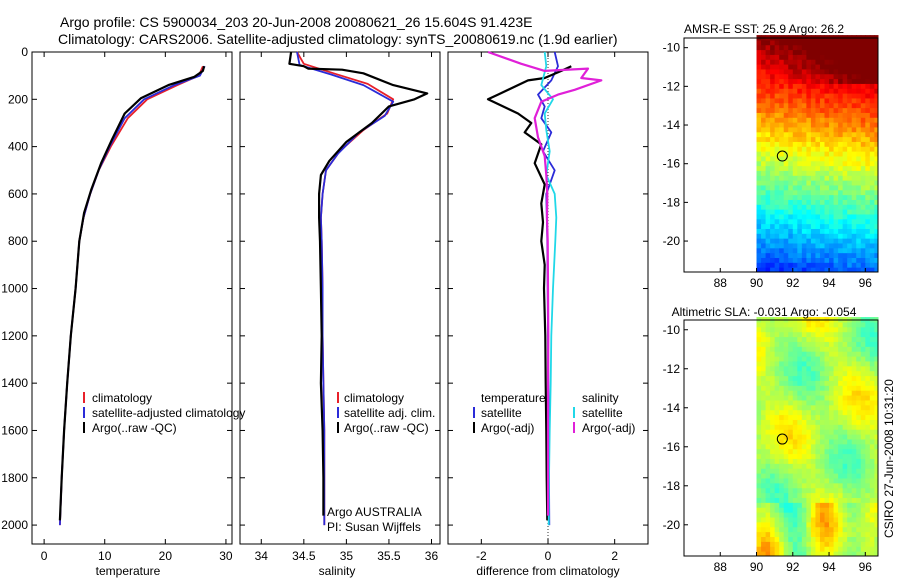 Image resolution: width=900 pixels, height=580 pixels. I want to click on sst_map-frame, so click(781, 155).